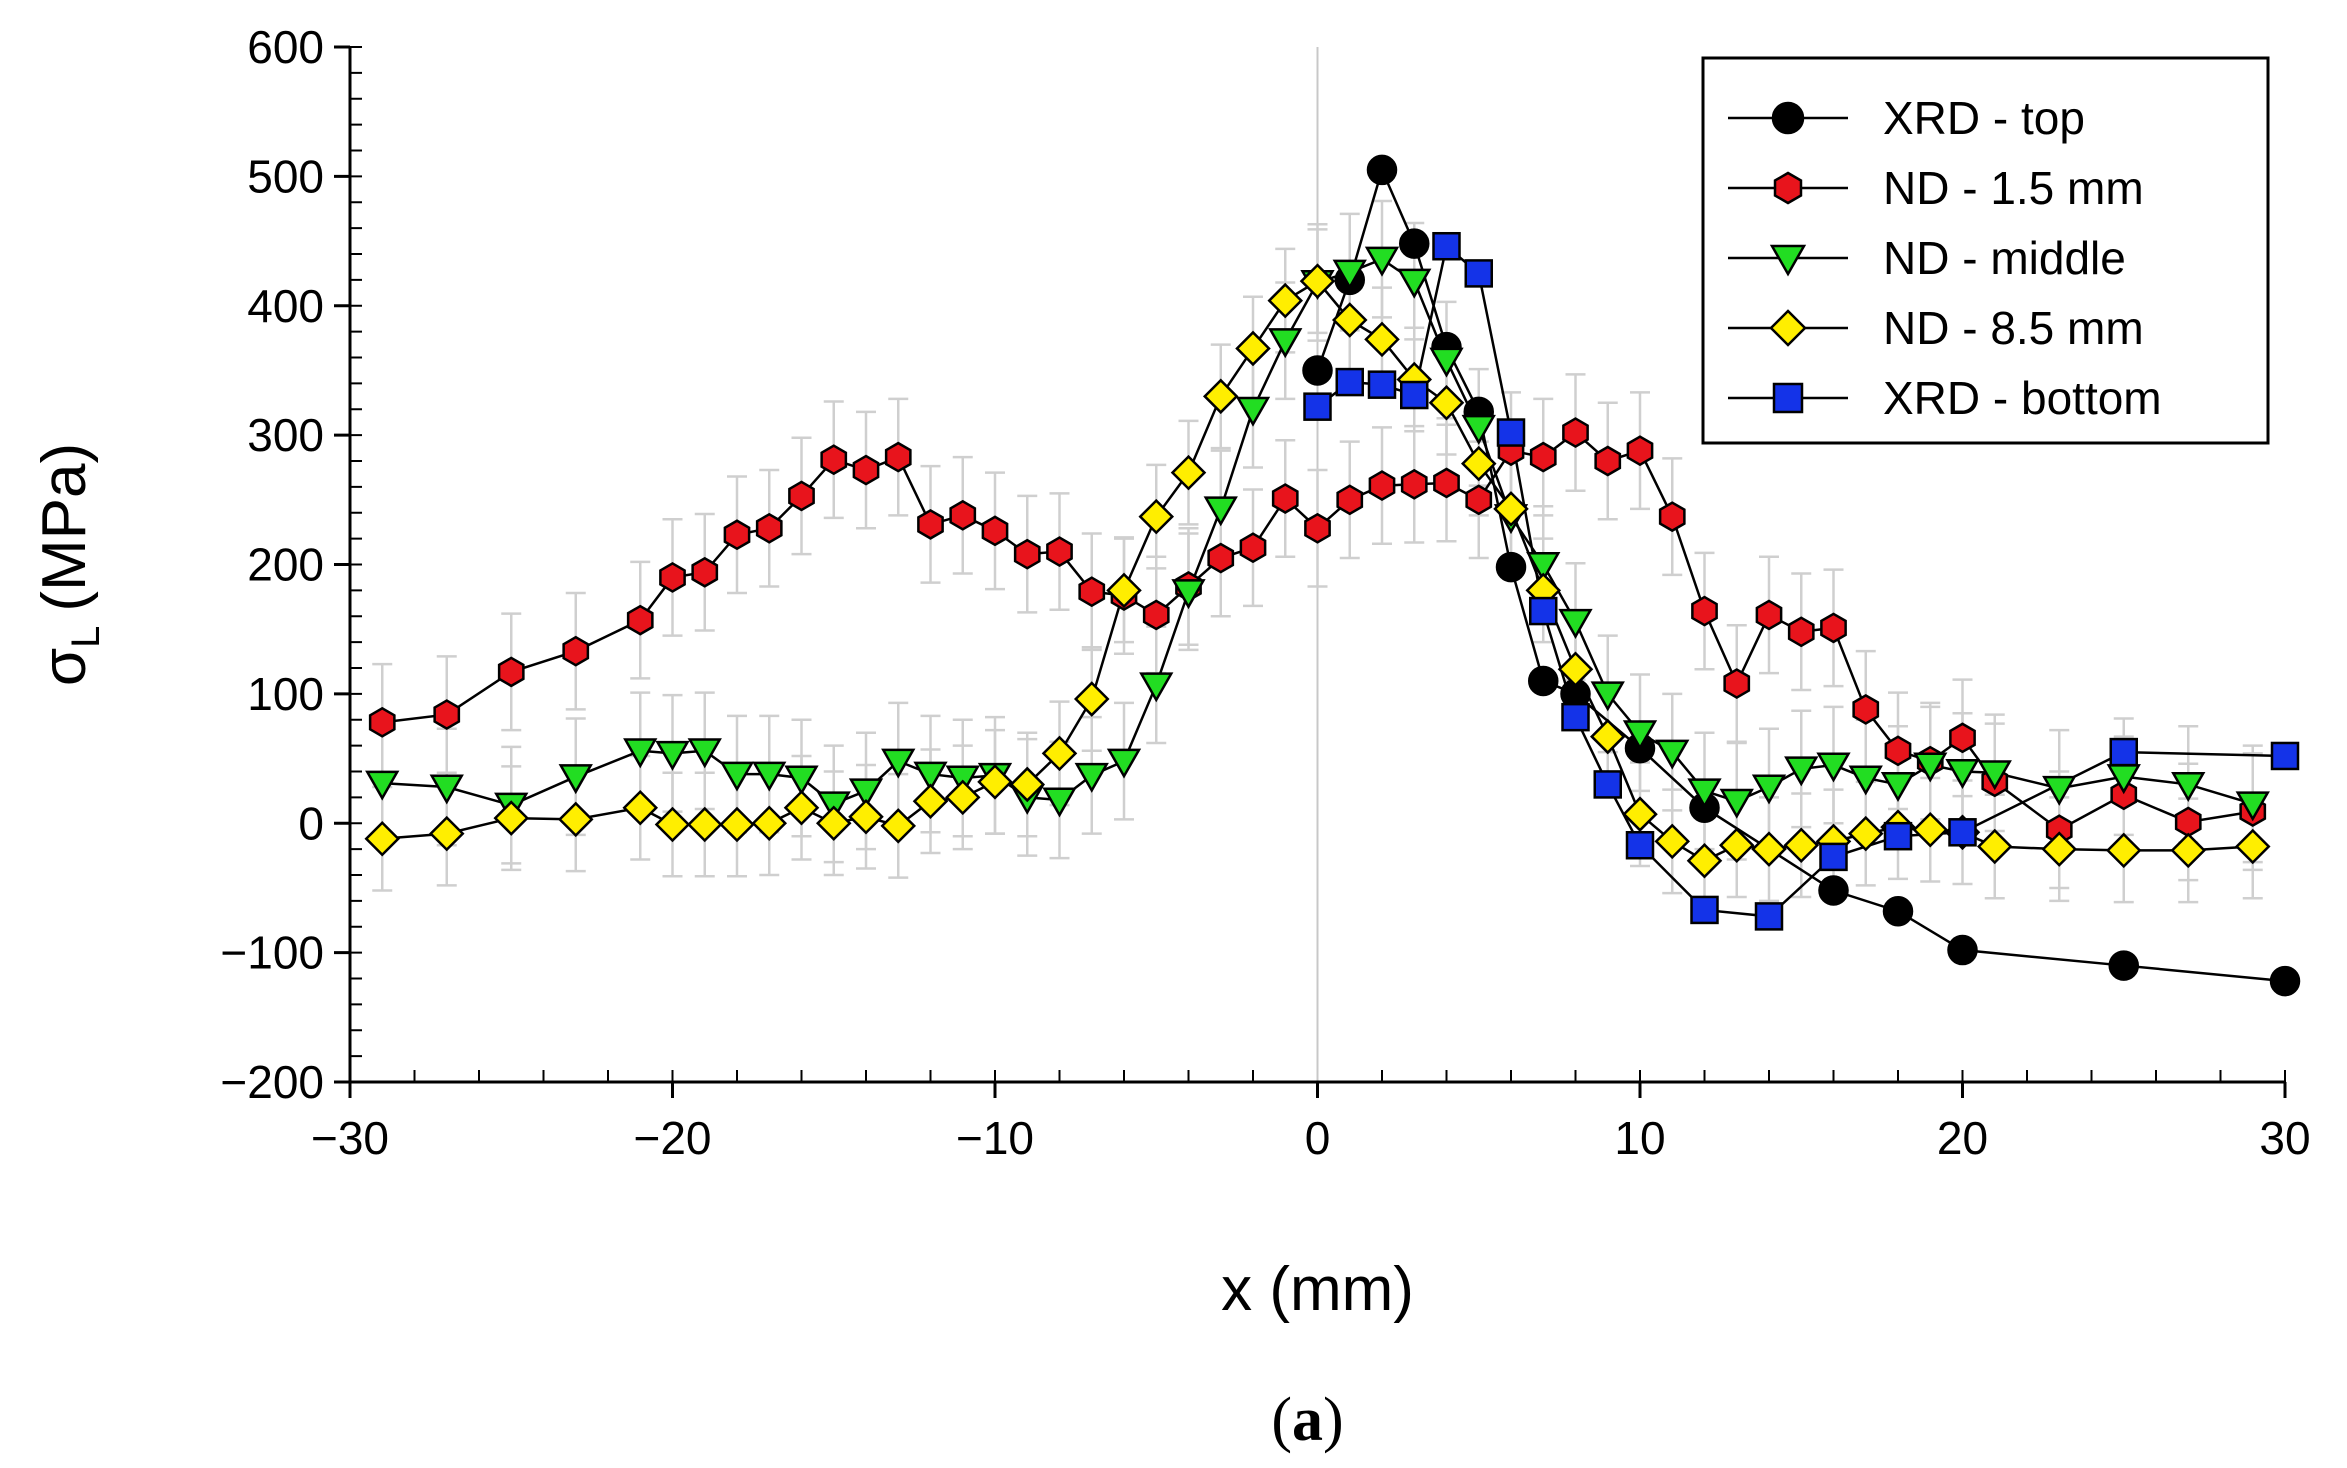 The height and width of the screenshot is (1468, 2347). I want to click on x-tick-label: −30, so click(350, 1138).